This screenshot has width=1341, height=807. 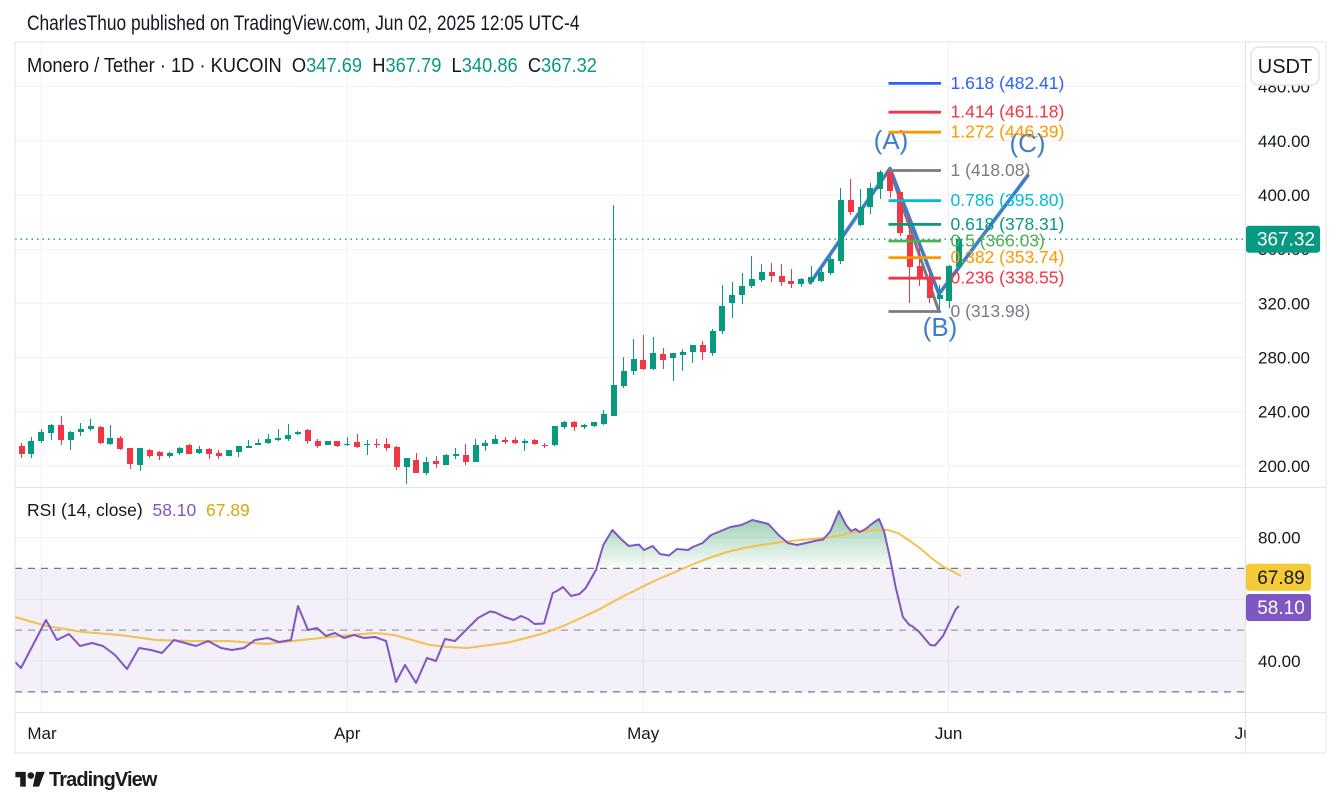 What do you see at coordinates (940, 327) in the screenshot?
I see `svg-text: (B)` at bounding box center [940, 327].